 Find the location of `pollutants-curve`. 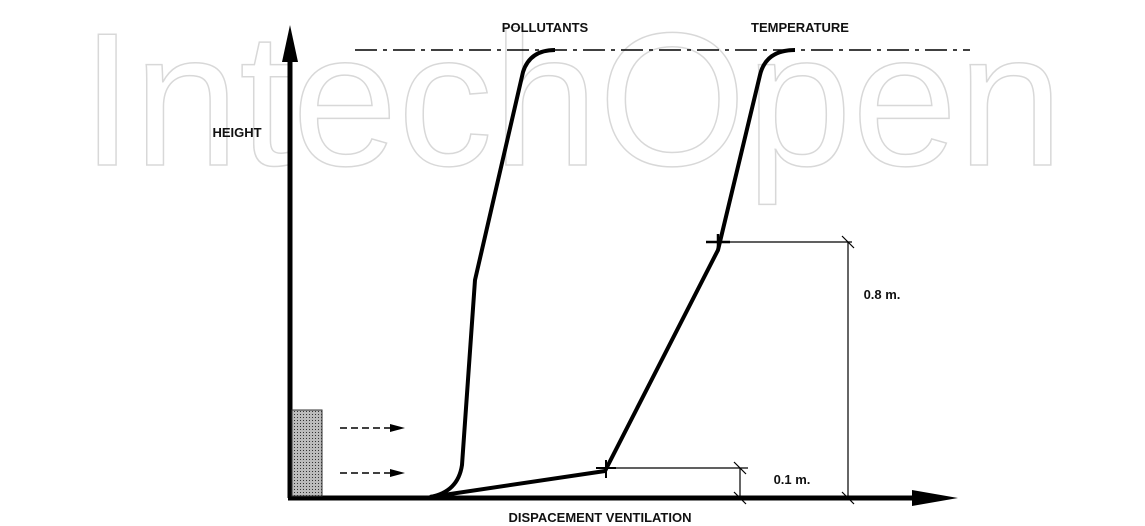

pollutants-curve is located at coordinates (492, 273).